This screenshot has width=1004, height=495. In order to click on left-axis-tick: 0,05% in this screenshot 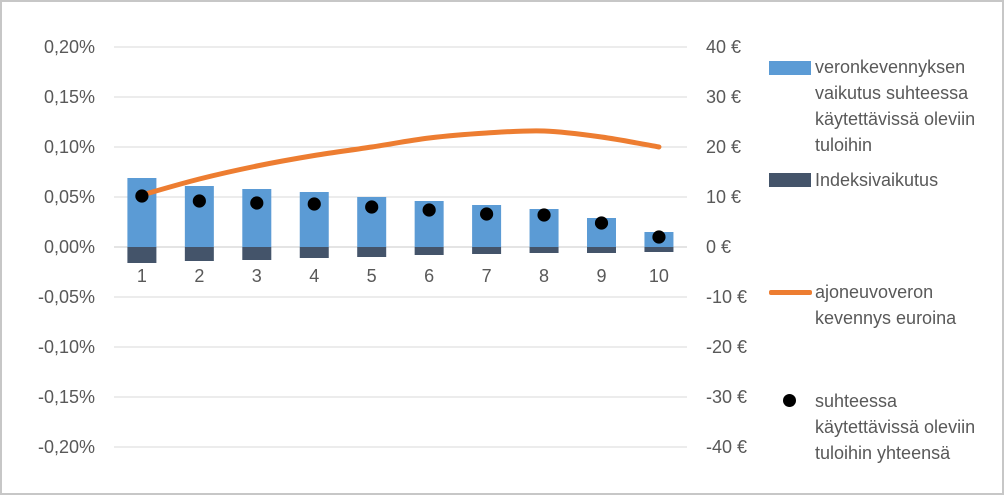, I will do `click(69, 197)`.